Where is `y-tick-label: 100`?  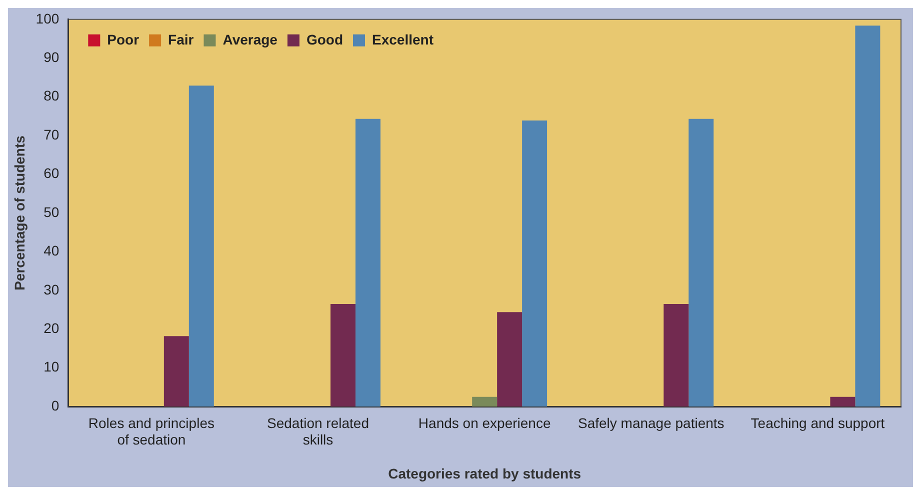 y-tick-label: 100 is located at coordinates (48, 18).